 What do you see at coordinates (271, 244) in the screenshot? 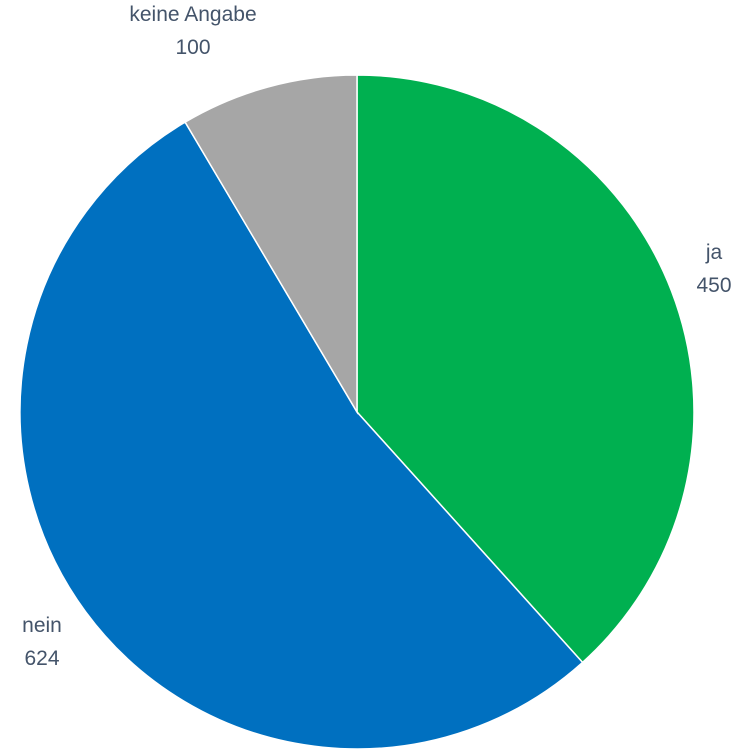
I see `pie-slice-keine-angabe` at bounding box center [271, 244].